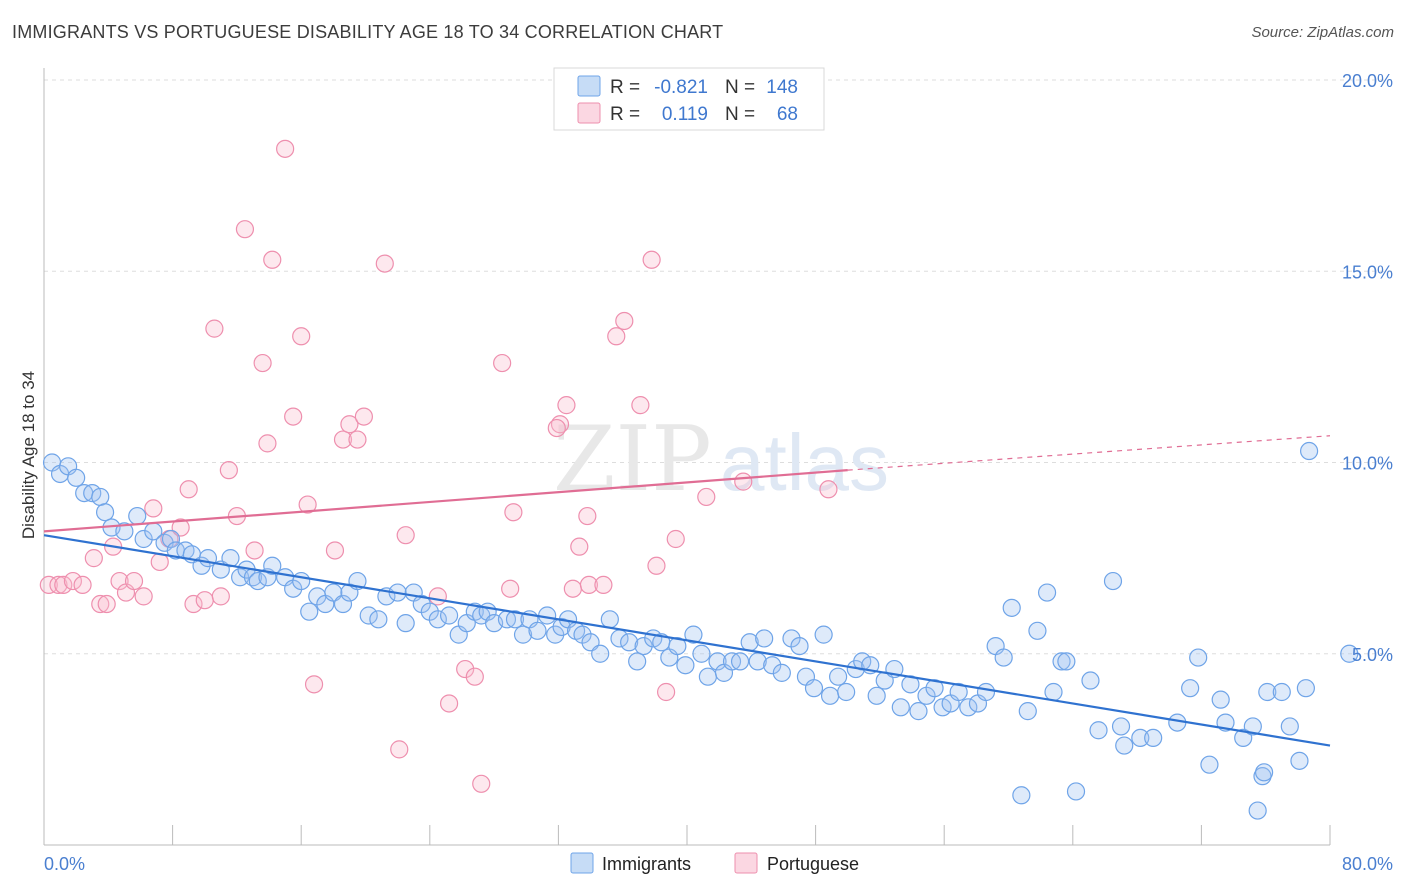  Describe the element at coordinates (582, 863) in the screenshot. I see `legend-bottom-swatch-immigrants` at that location.